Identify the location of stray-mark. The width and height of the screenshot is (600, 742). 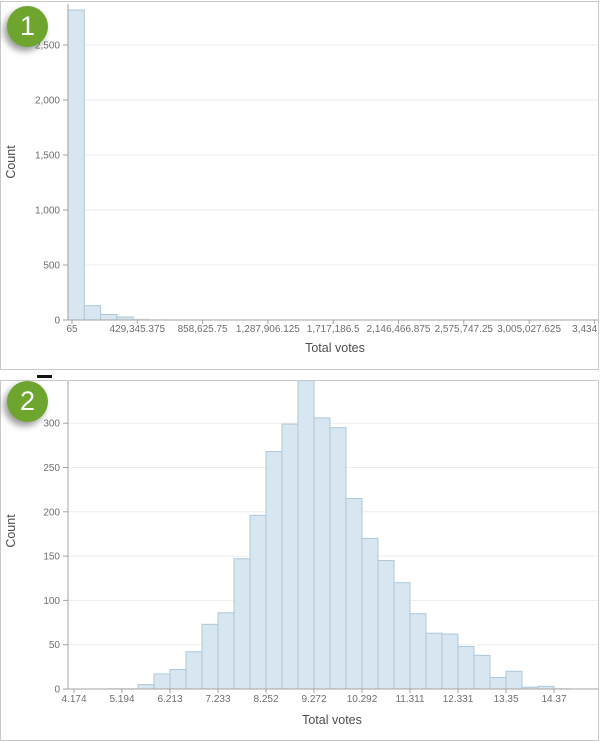
(44, 376).